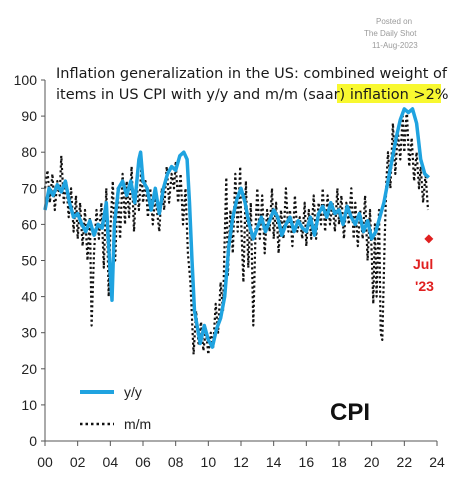 The height and width of the screenshot is (480, 460). What do you see at coordinates (405, 462) in the screenshot?
I see `x-tick-label: 22` at bounding box center [405, 462].